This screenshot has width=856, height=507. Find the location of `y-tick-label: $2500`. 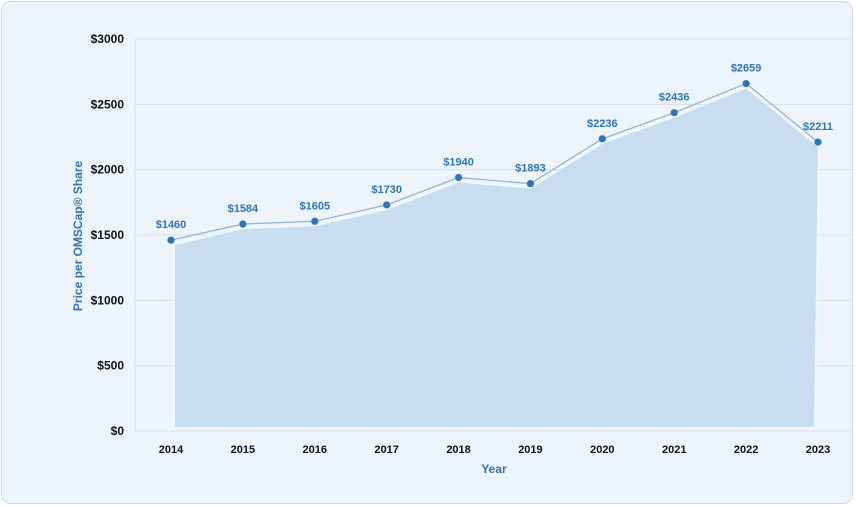

y-tick-label: $2500 is located at coordinates (108, 104).